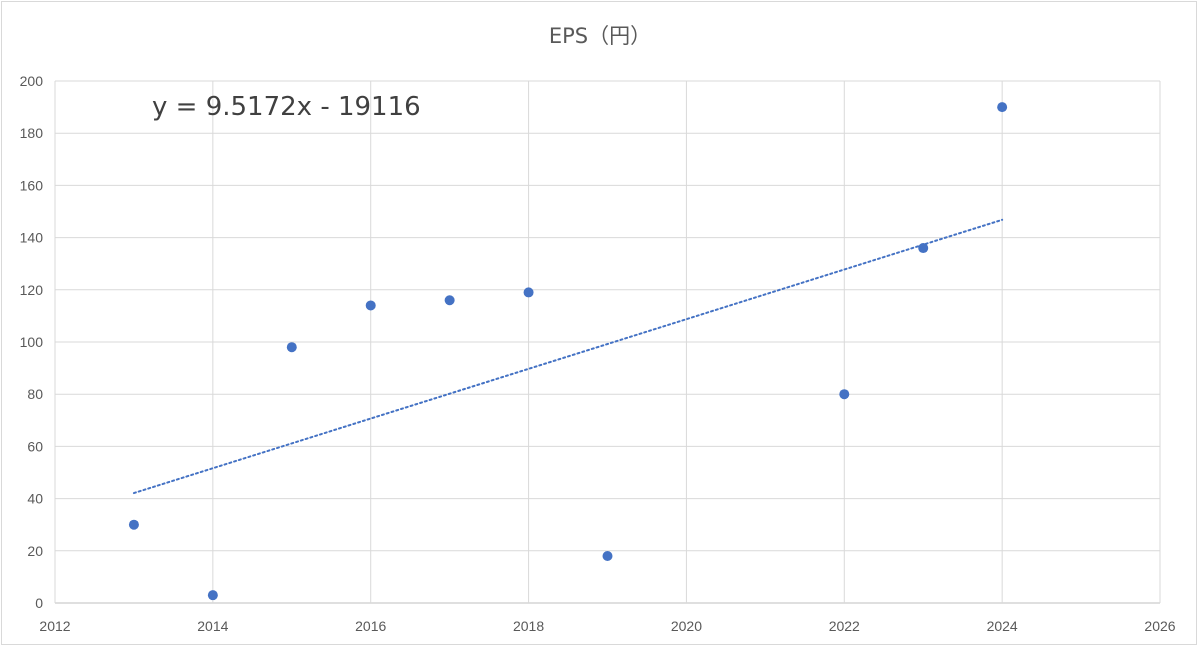 The height and width of the screenshot is (648, 1200). Describe the element at coordinates (370, 626) in the screenshot. I see `x-tick-label: 2016` at that location.